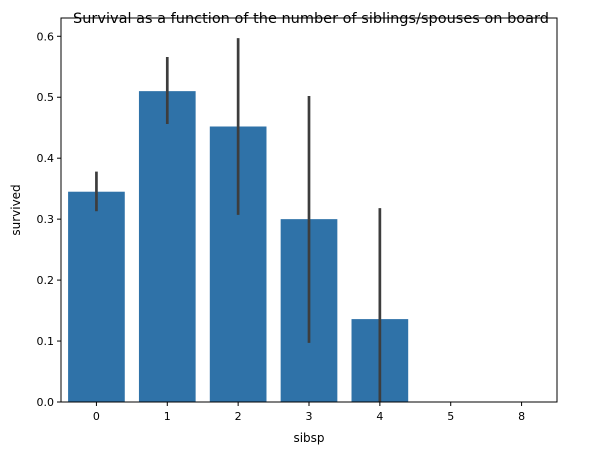  I want to click on x-tick-label: 5, so click(450, 416).